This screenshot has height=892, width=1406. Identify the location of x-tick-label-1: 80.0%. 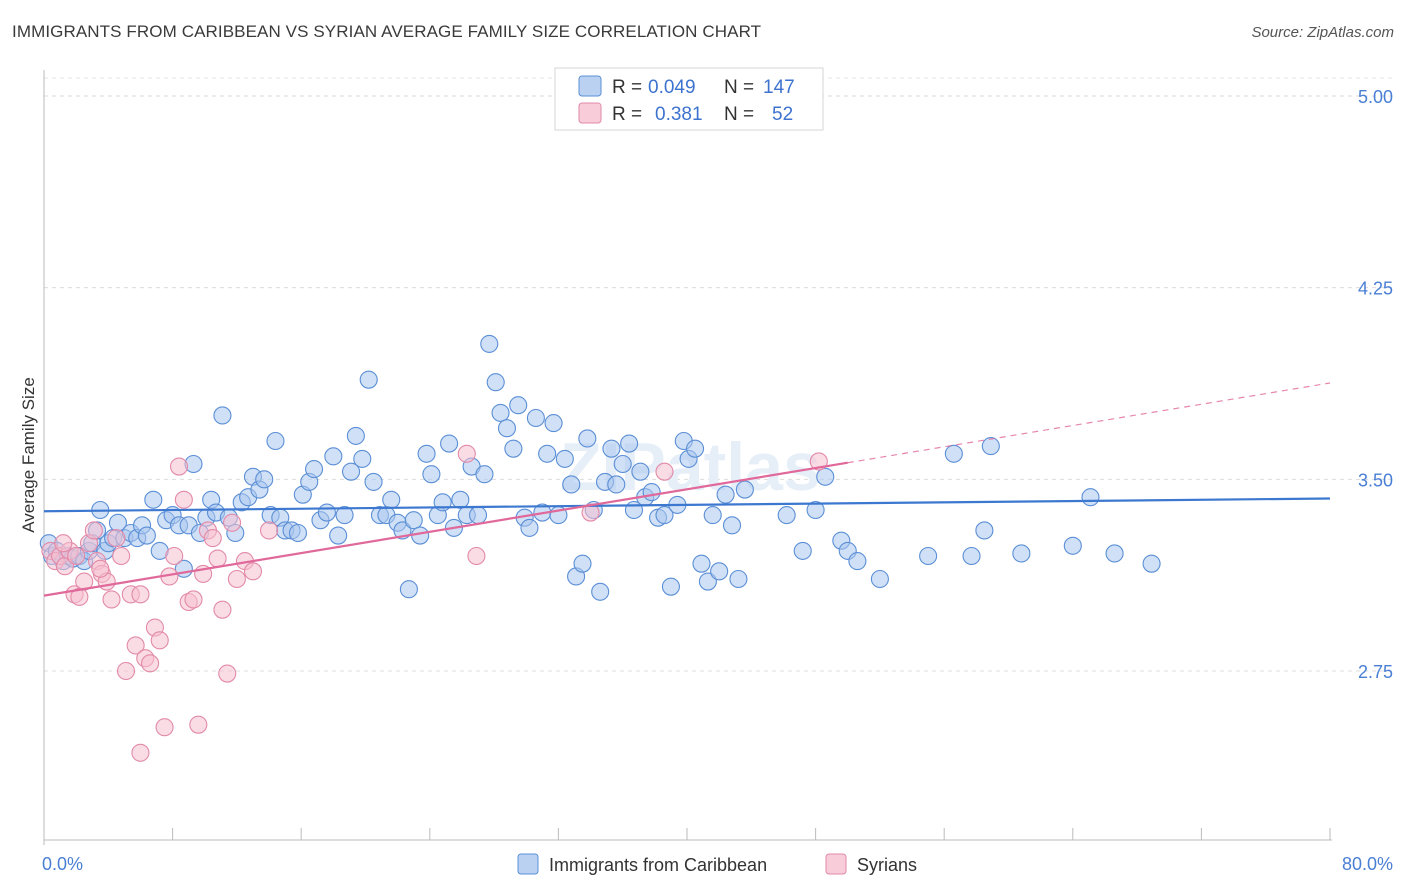
(1367, 864).